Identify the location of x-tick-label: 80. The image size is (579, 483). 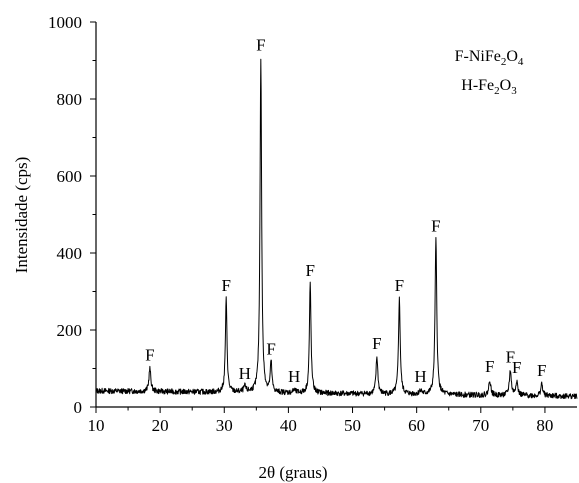
(544, 425).